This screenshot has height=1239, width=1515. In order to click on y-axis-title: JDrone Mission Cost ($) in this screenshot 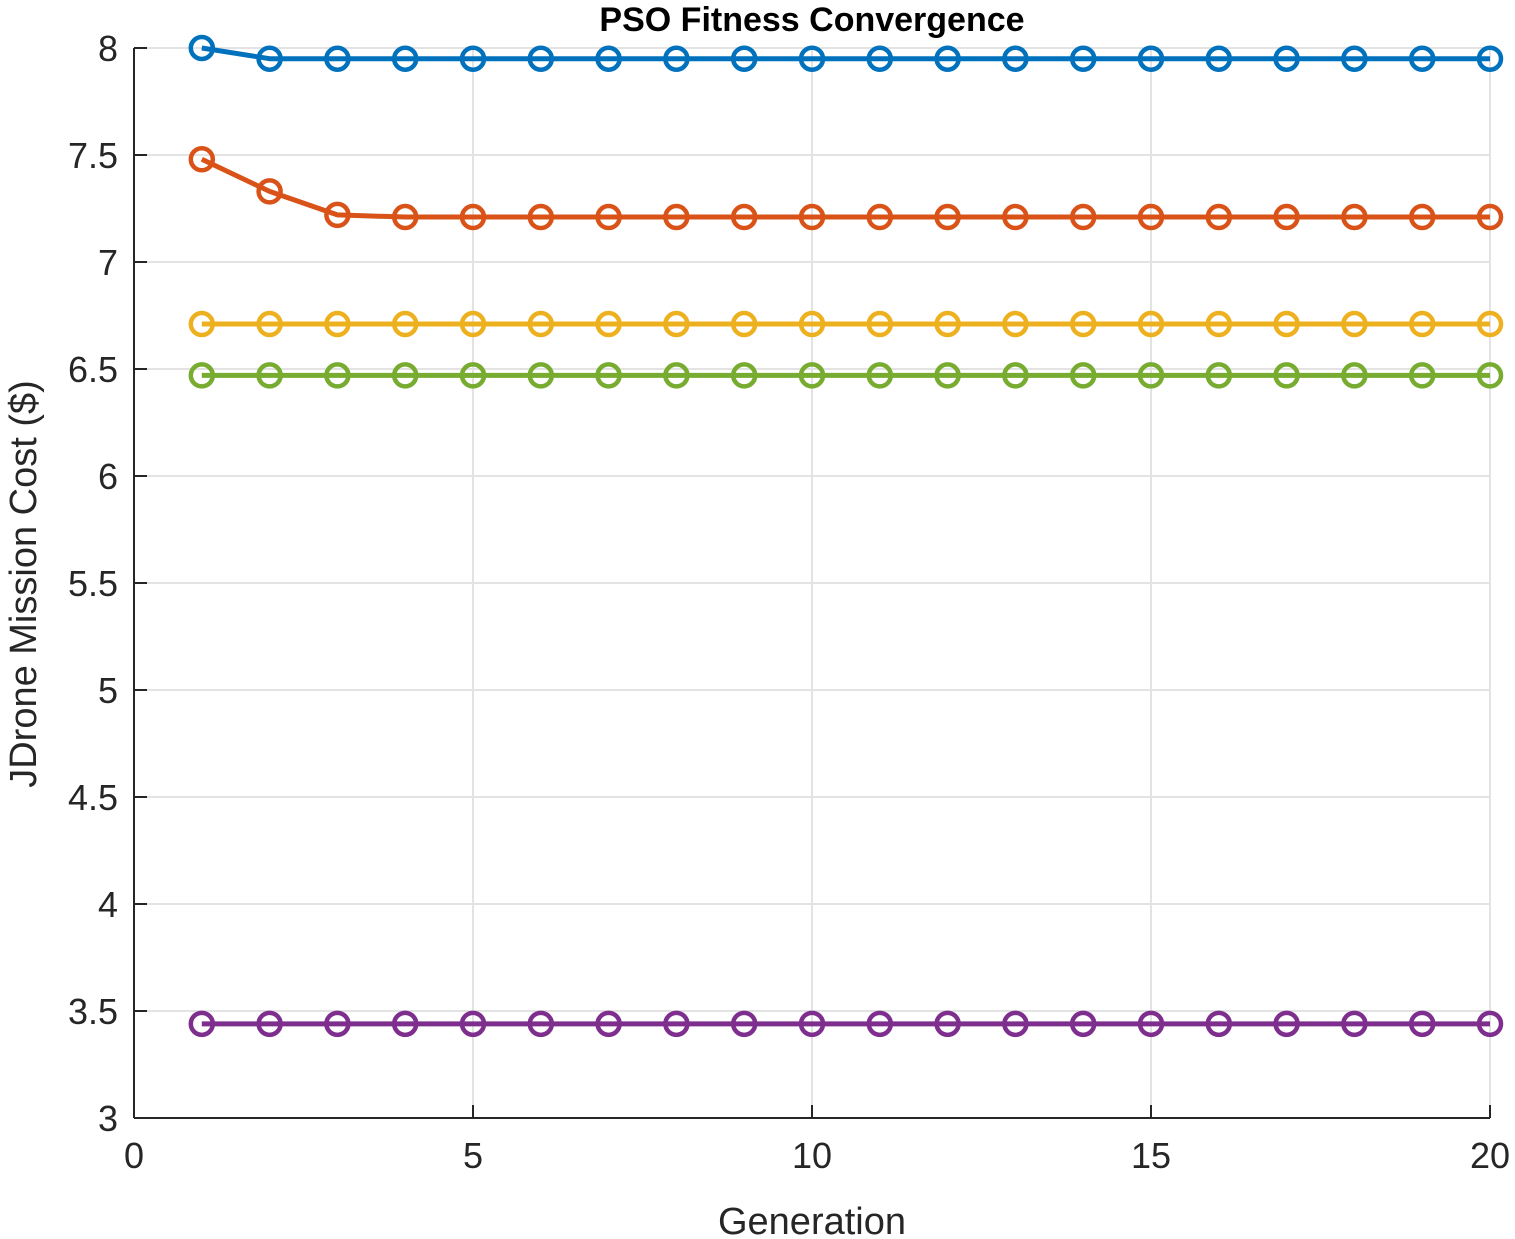, I will do `click(24, 584)`.